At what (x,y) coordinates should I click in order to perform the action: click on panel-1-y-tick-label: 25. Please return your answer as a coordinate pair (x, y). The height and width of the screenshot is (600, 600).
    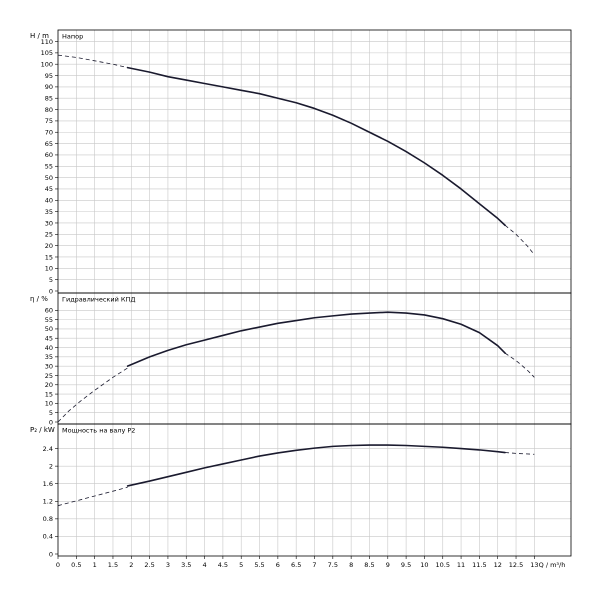
    Looking at the image, I should click on (49, 235).